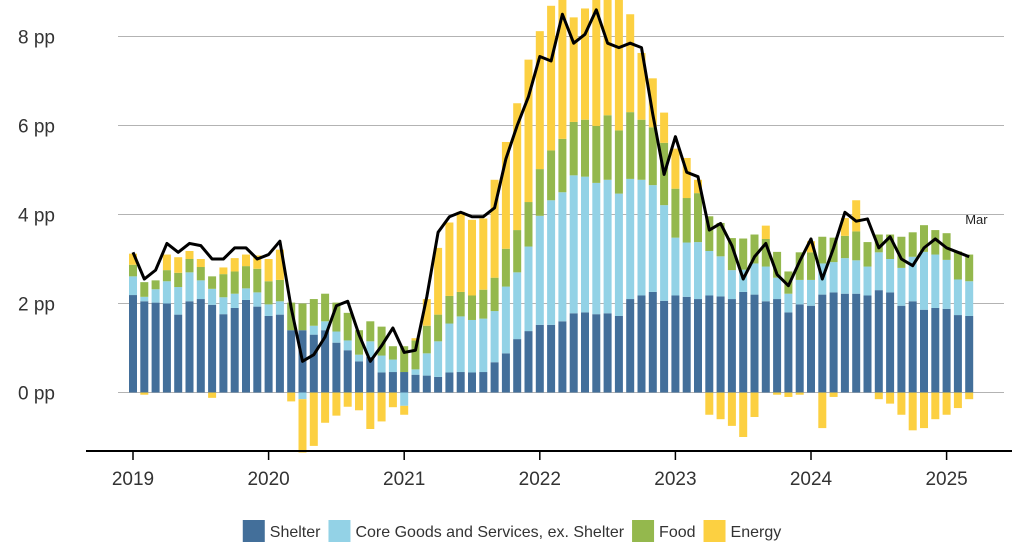 The width and height of the screenshot is (1024, 559). What do you see at coordinates (811, 479) in the screenshot?
I see `x-tick-label: 2024` at bounding box center [811, 479].